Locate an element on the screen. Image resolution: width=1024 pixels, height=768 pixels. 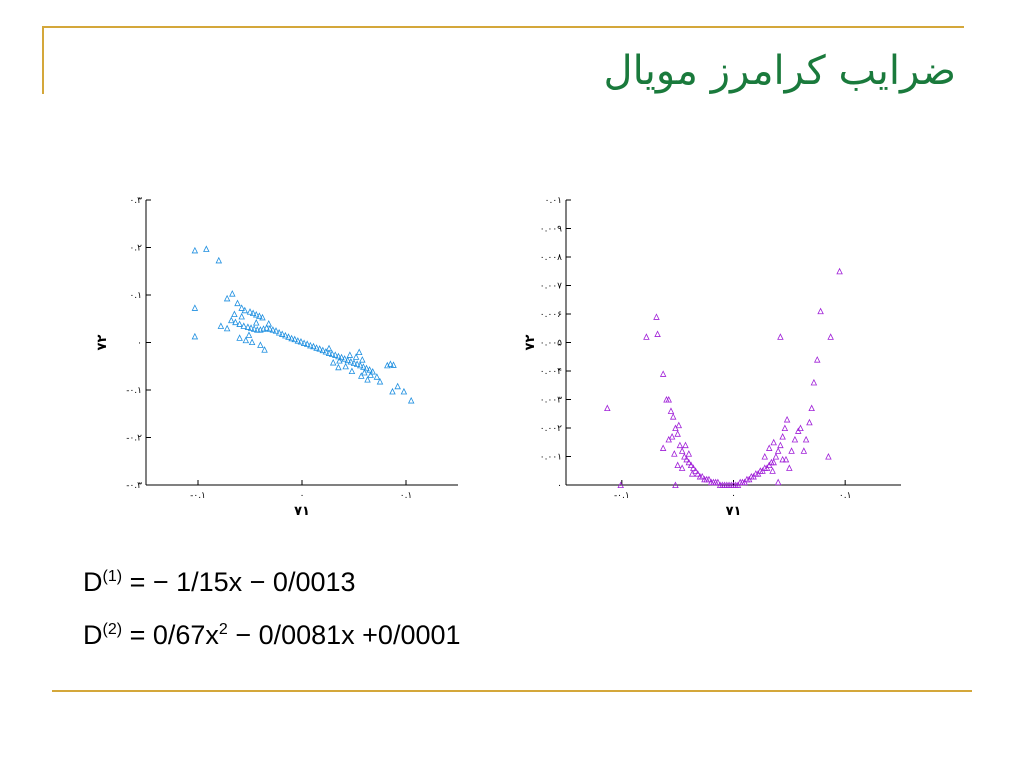
y-tick-label: -۰.۲ is located at coordinates (134, 439).